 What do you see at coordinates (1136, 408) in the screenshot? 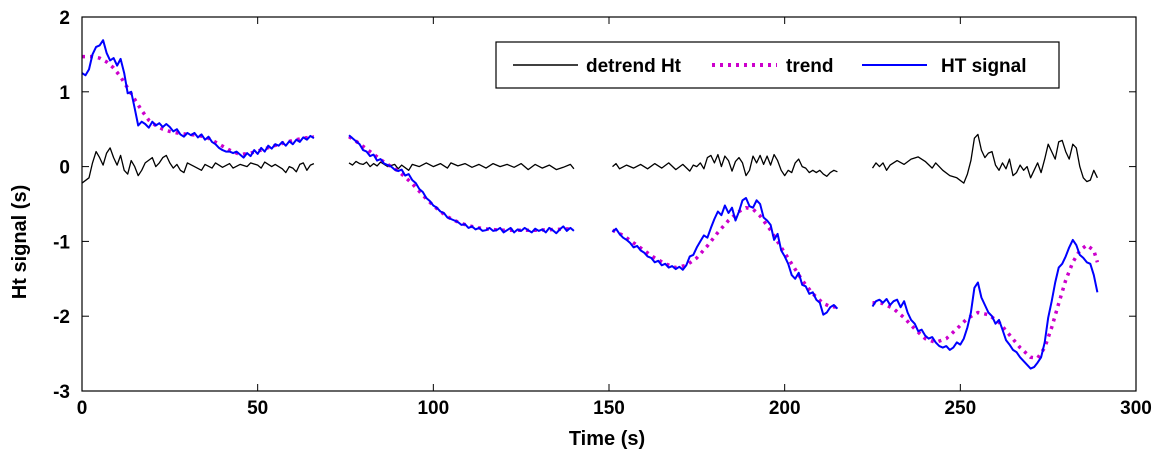
I see `x-tick-label: 300` at bounding box center [1136, 408].